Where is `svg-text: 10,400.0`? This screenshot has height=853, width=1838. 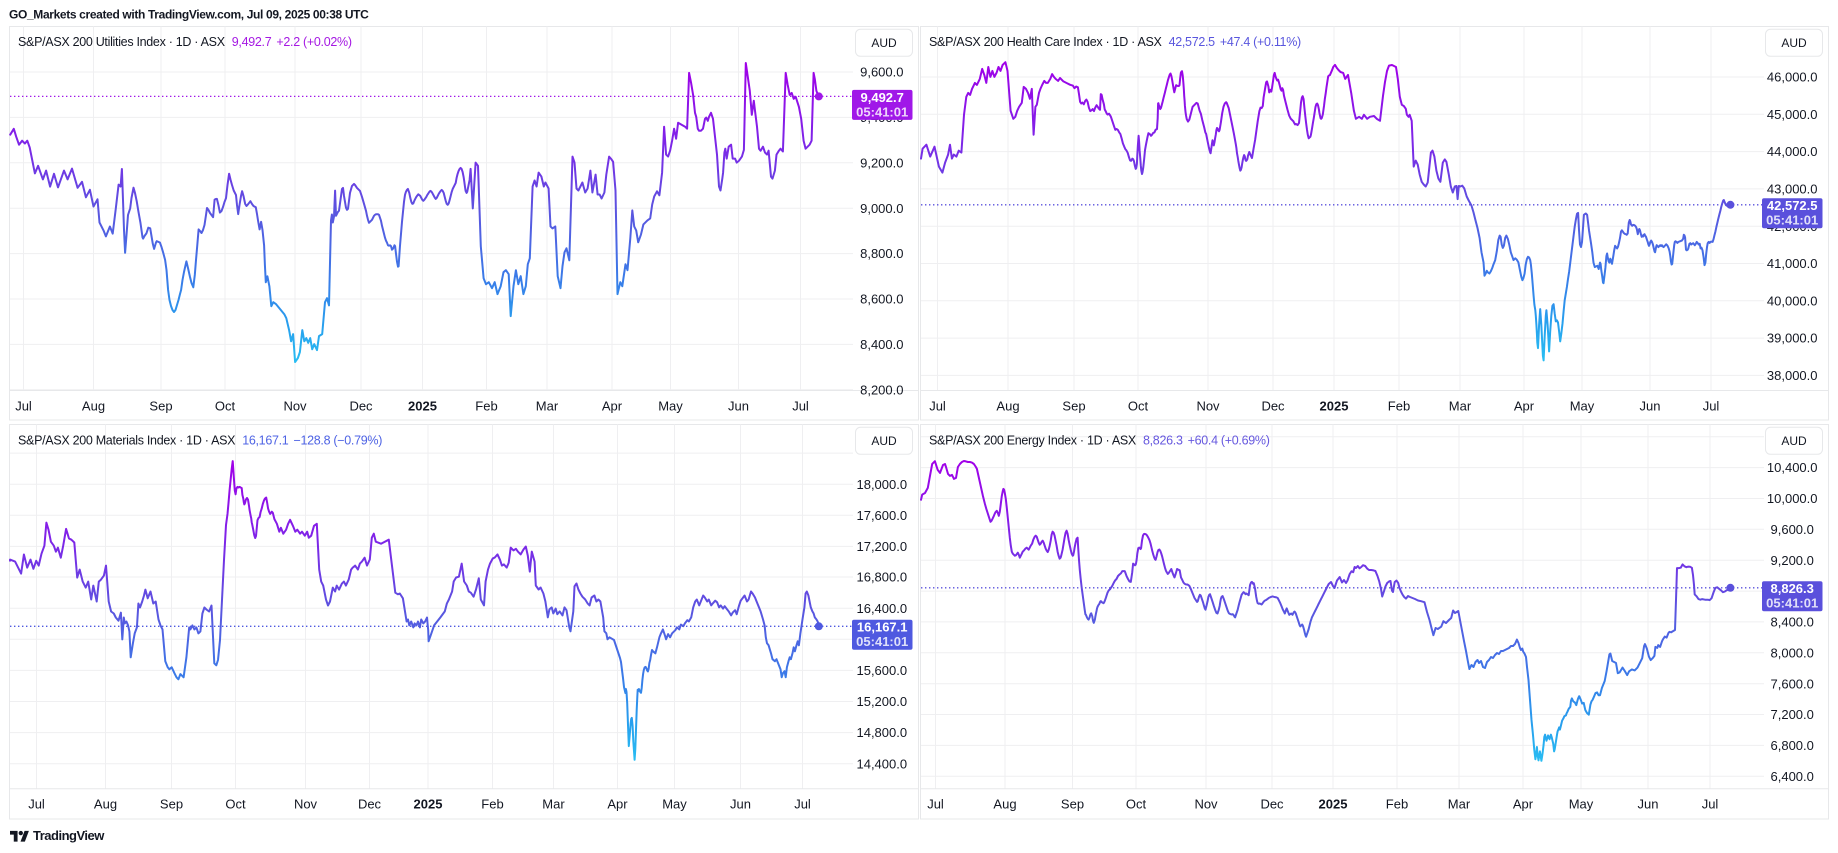
svg-text: 10,400.0 is located at coordinates (1792, 467).